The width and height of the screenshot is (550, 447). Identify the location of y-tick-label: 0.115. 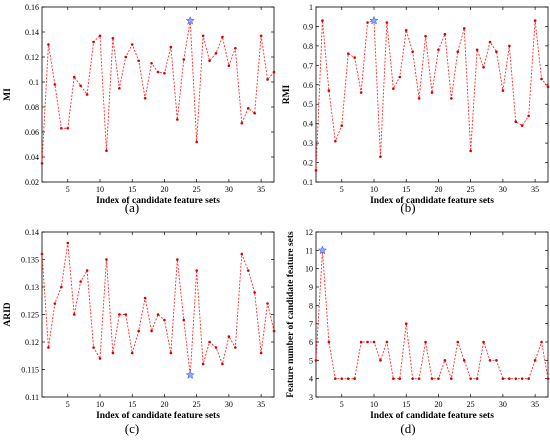
(30, 370).